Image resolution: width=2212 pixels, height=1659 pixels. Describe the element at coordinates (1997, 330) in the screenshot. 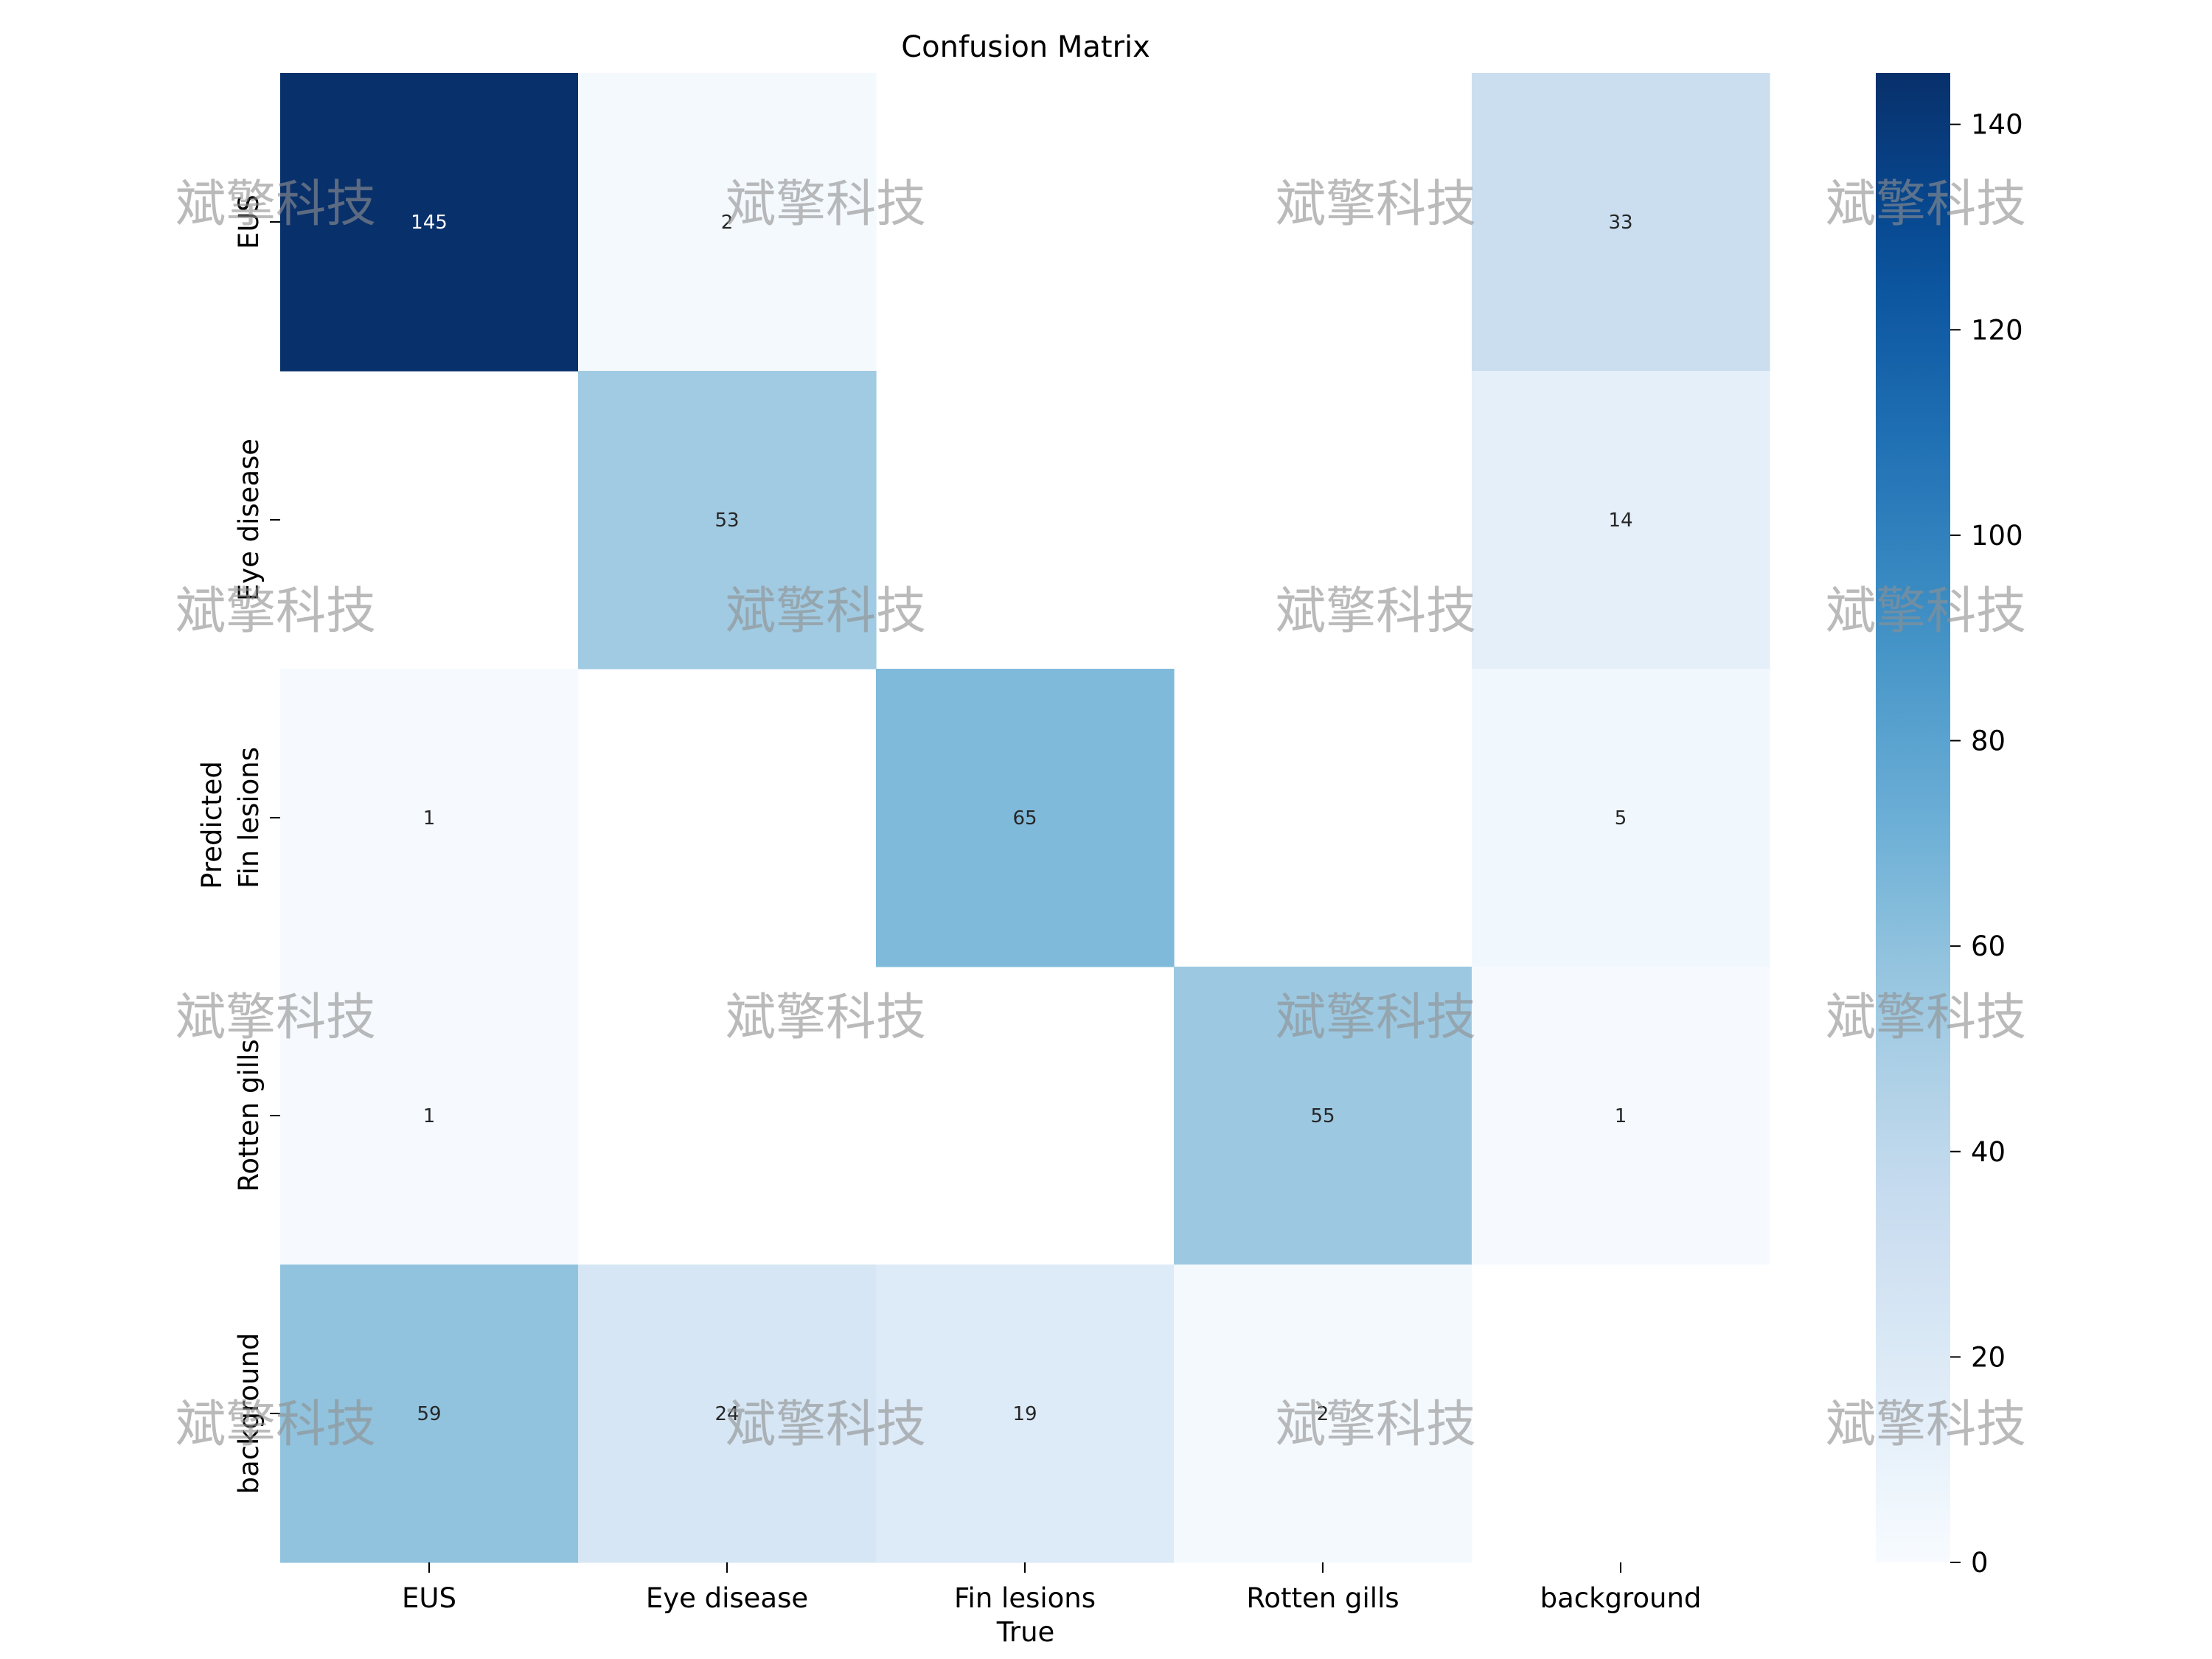

I see `colorbar-tick-label: 120` at that location.